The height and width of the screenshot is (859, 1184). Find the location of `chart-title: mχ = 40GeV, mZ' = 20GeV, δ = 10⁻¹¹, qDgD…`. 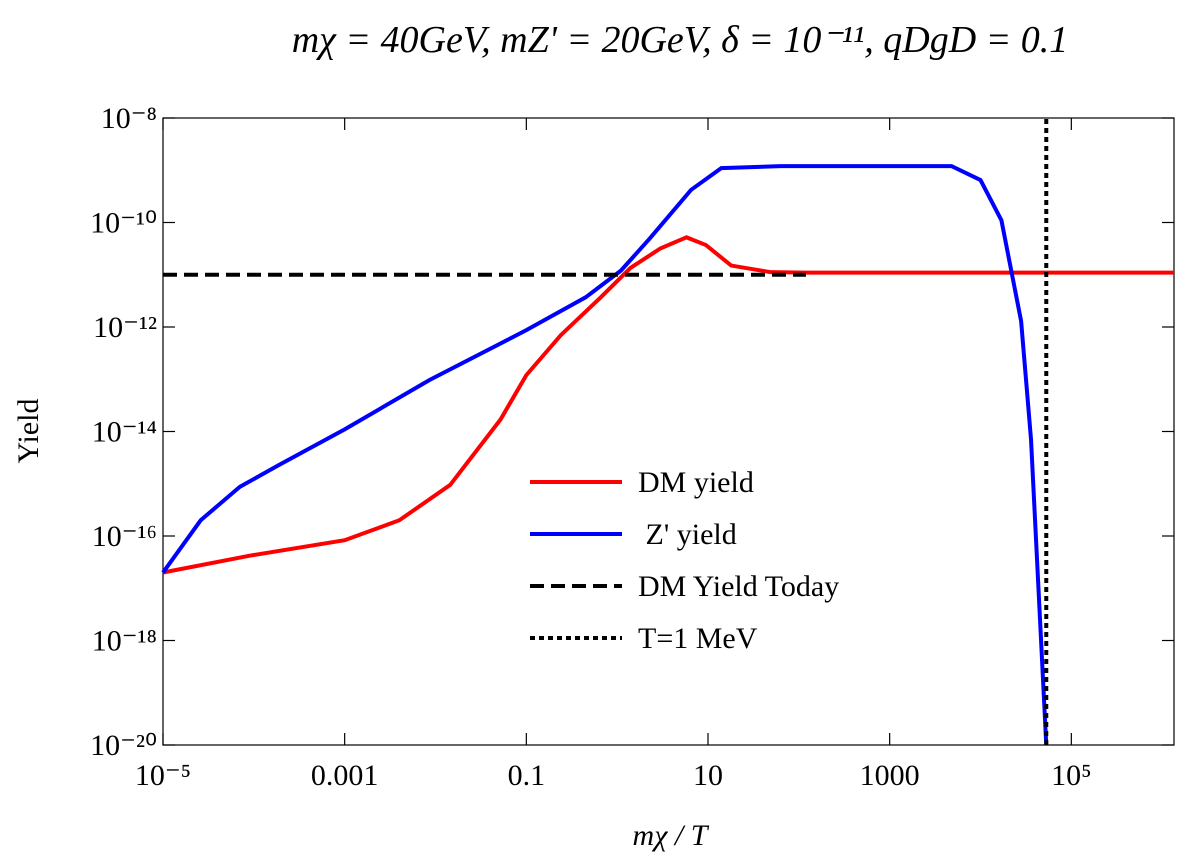

chart-title: mχ = 40GeV, mZ' = 20GeV, δ = 10⁻¹¹, qDgD… is located at coordinates (680, 40).